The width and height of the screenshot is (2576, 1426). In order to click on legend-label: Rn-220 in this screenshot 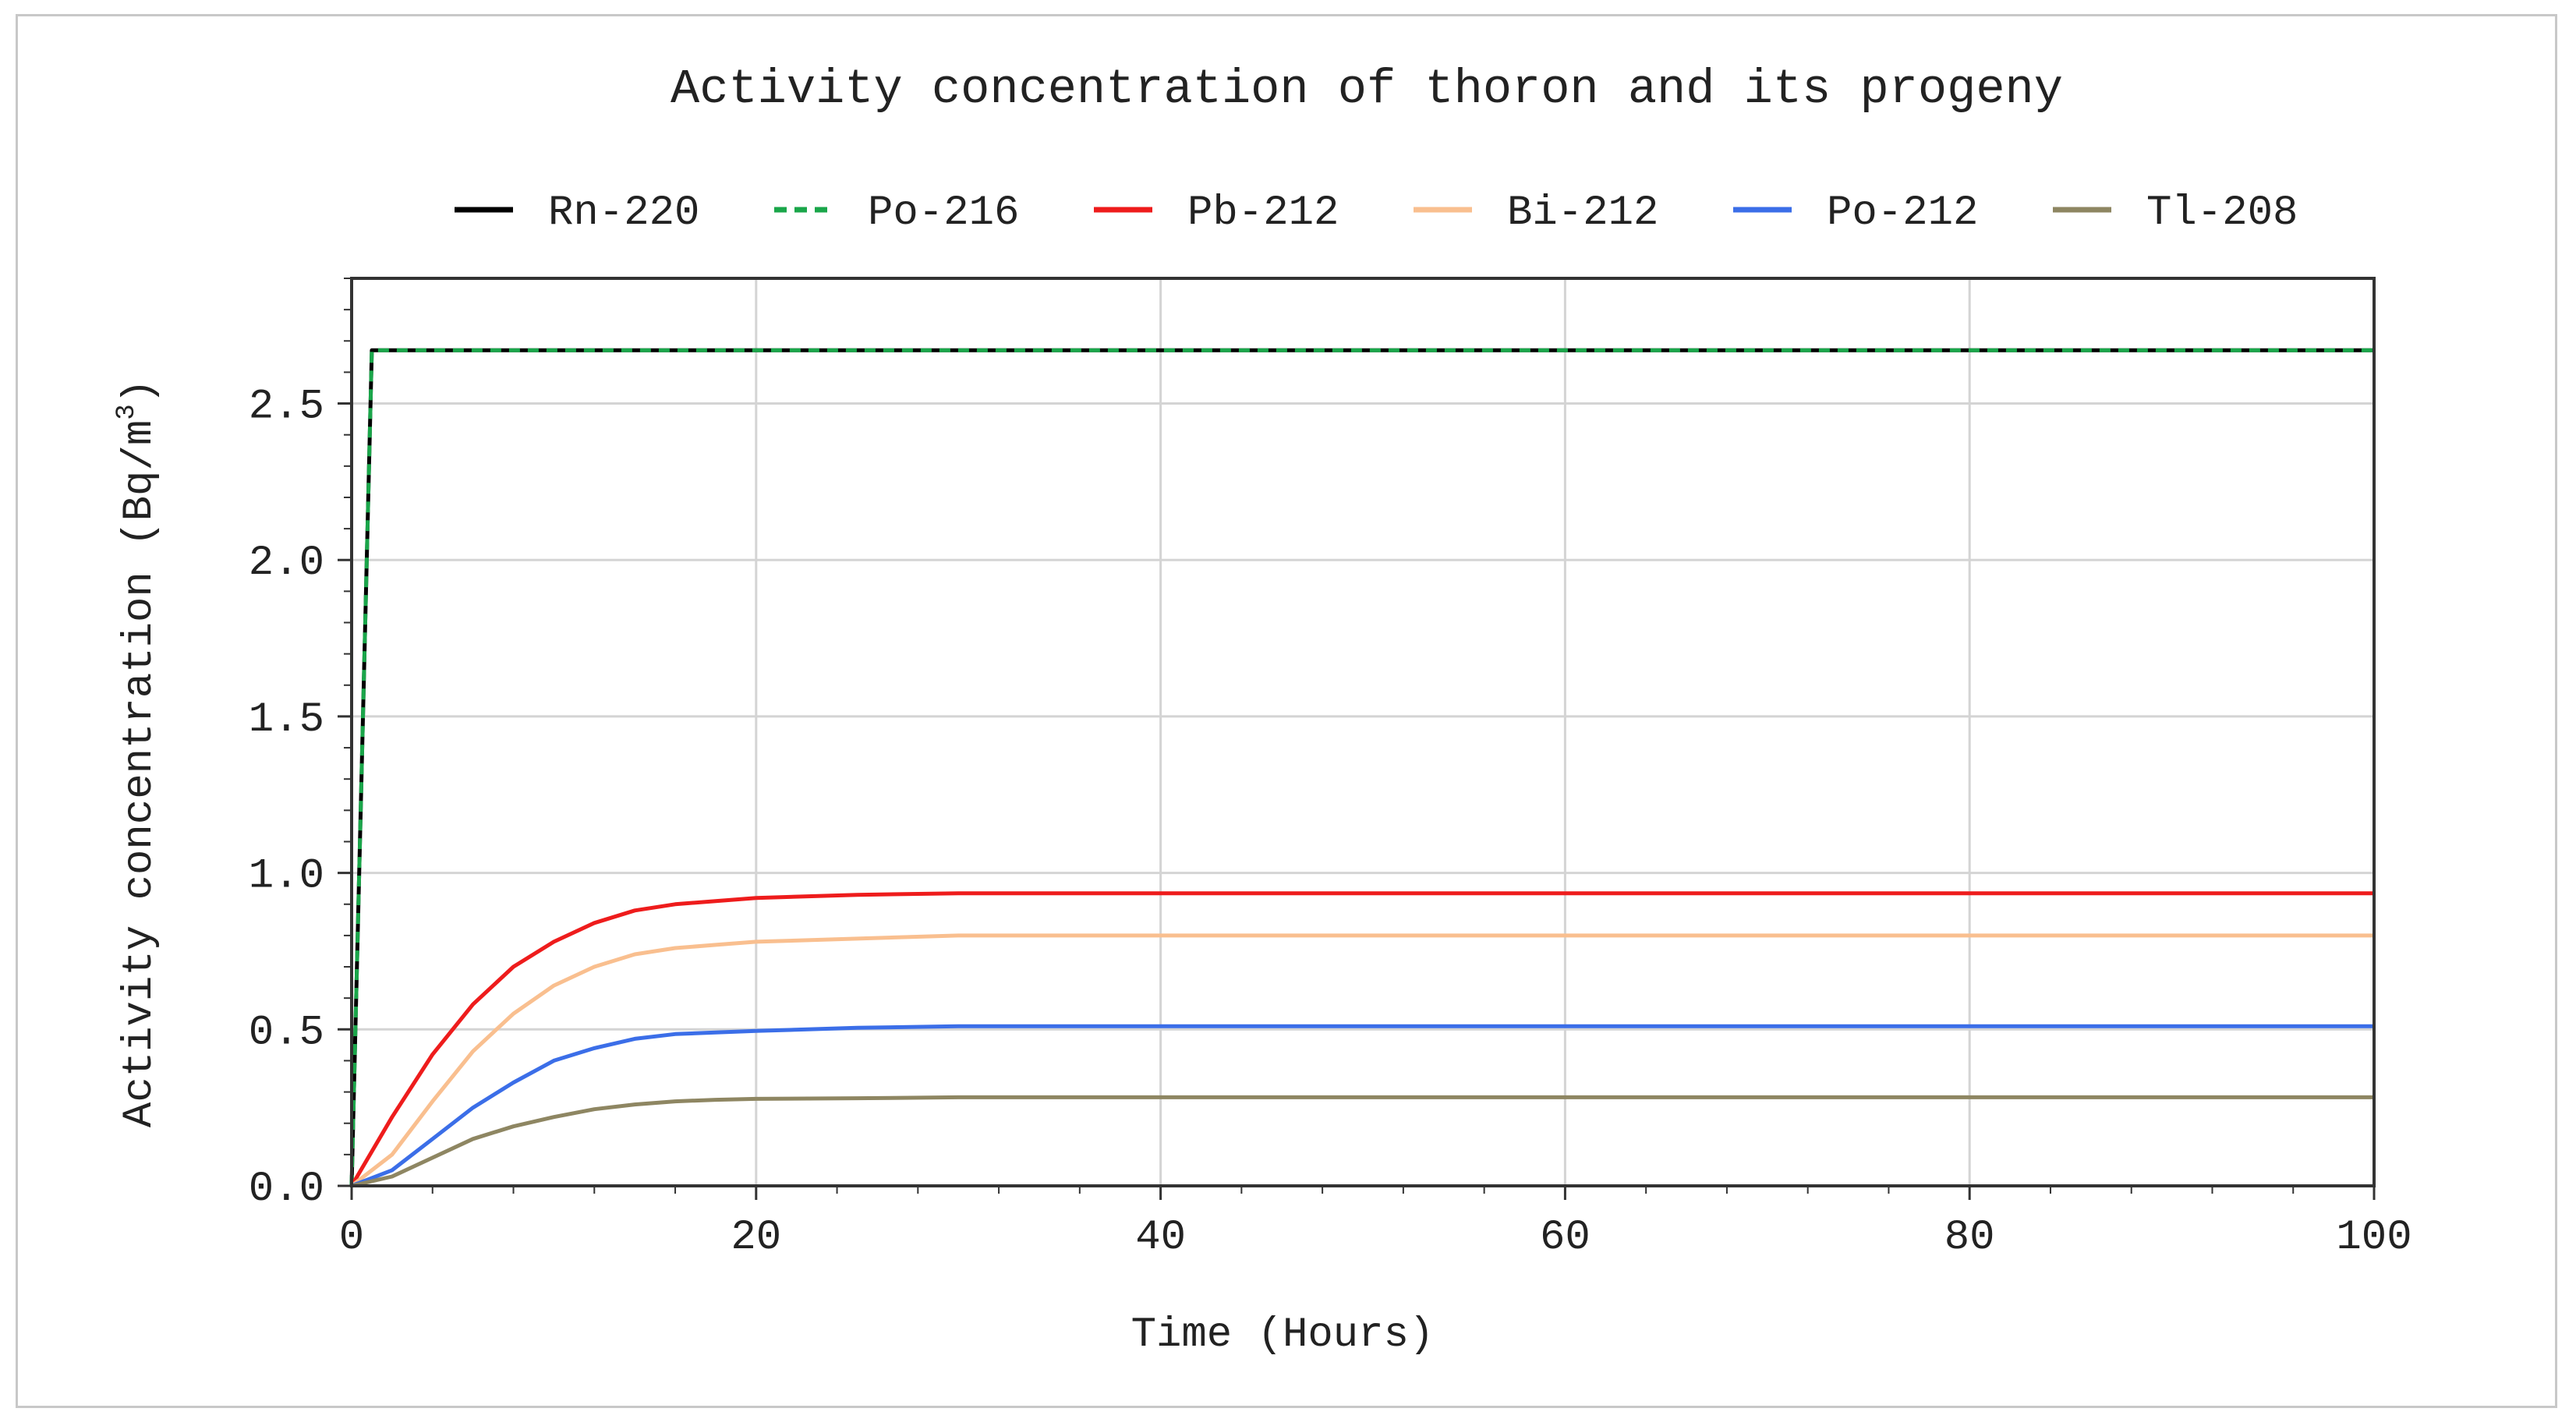, I will do `click(623, 213)`.